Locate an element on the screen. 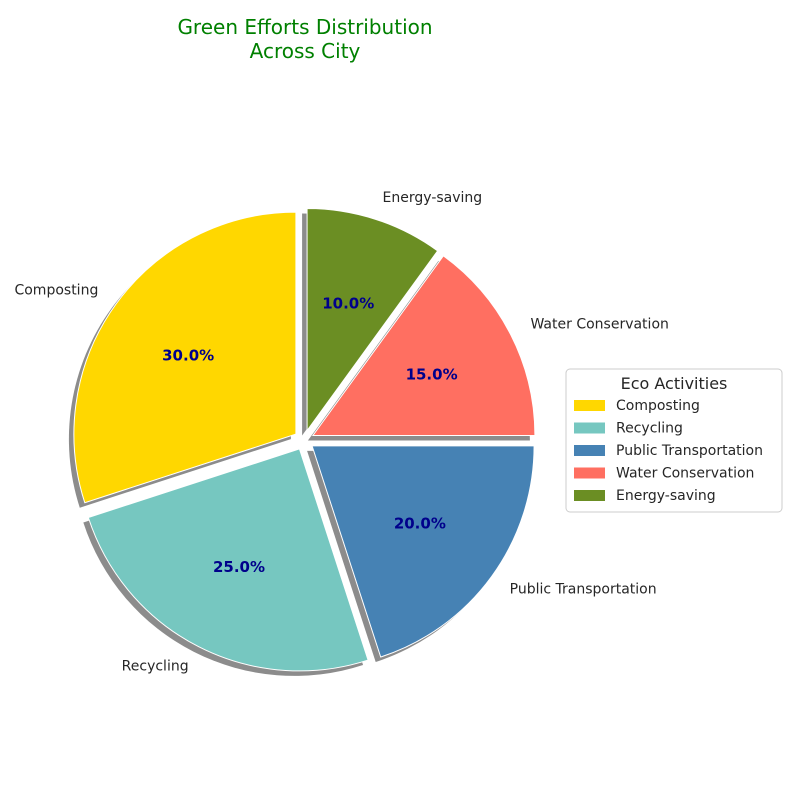  percent-label-energy-saving: 10.0% is located at coordinates (348, 303).